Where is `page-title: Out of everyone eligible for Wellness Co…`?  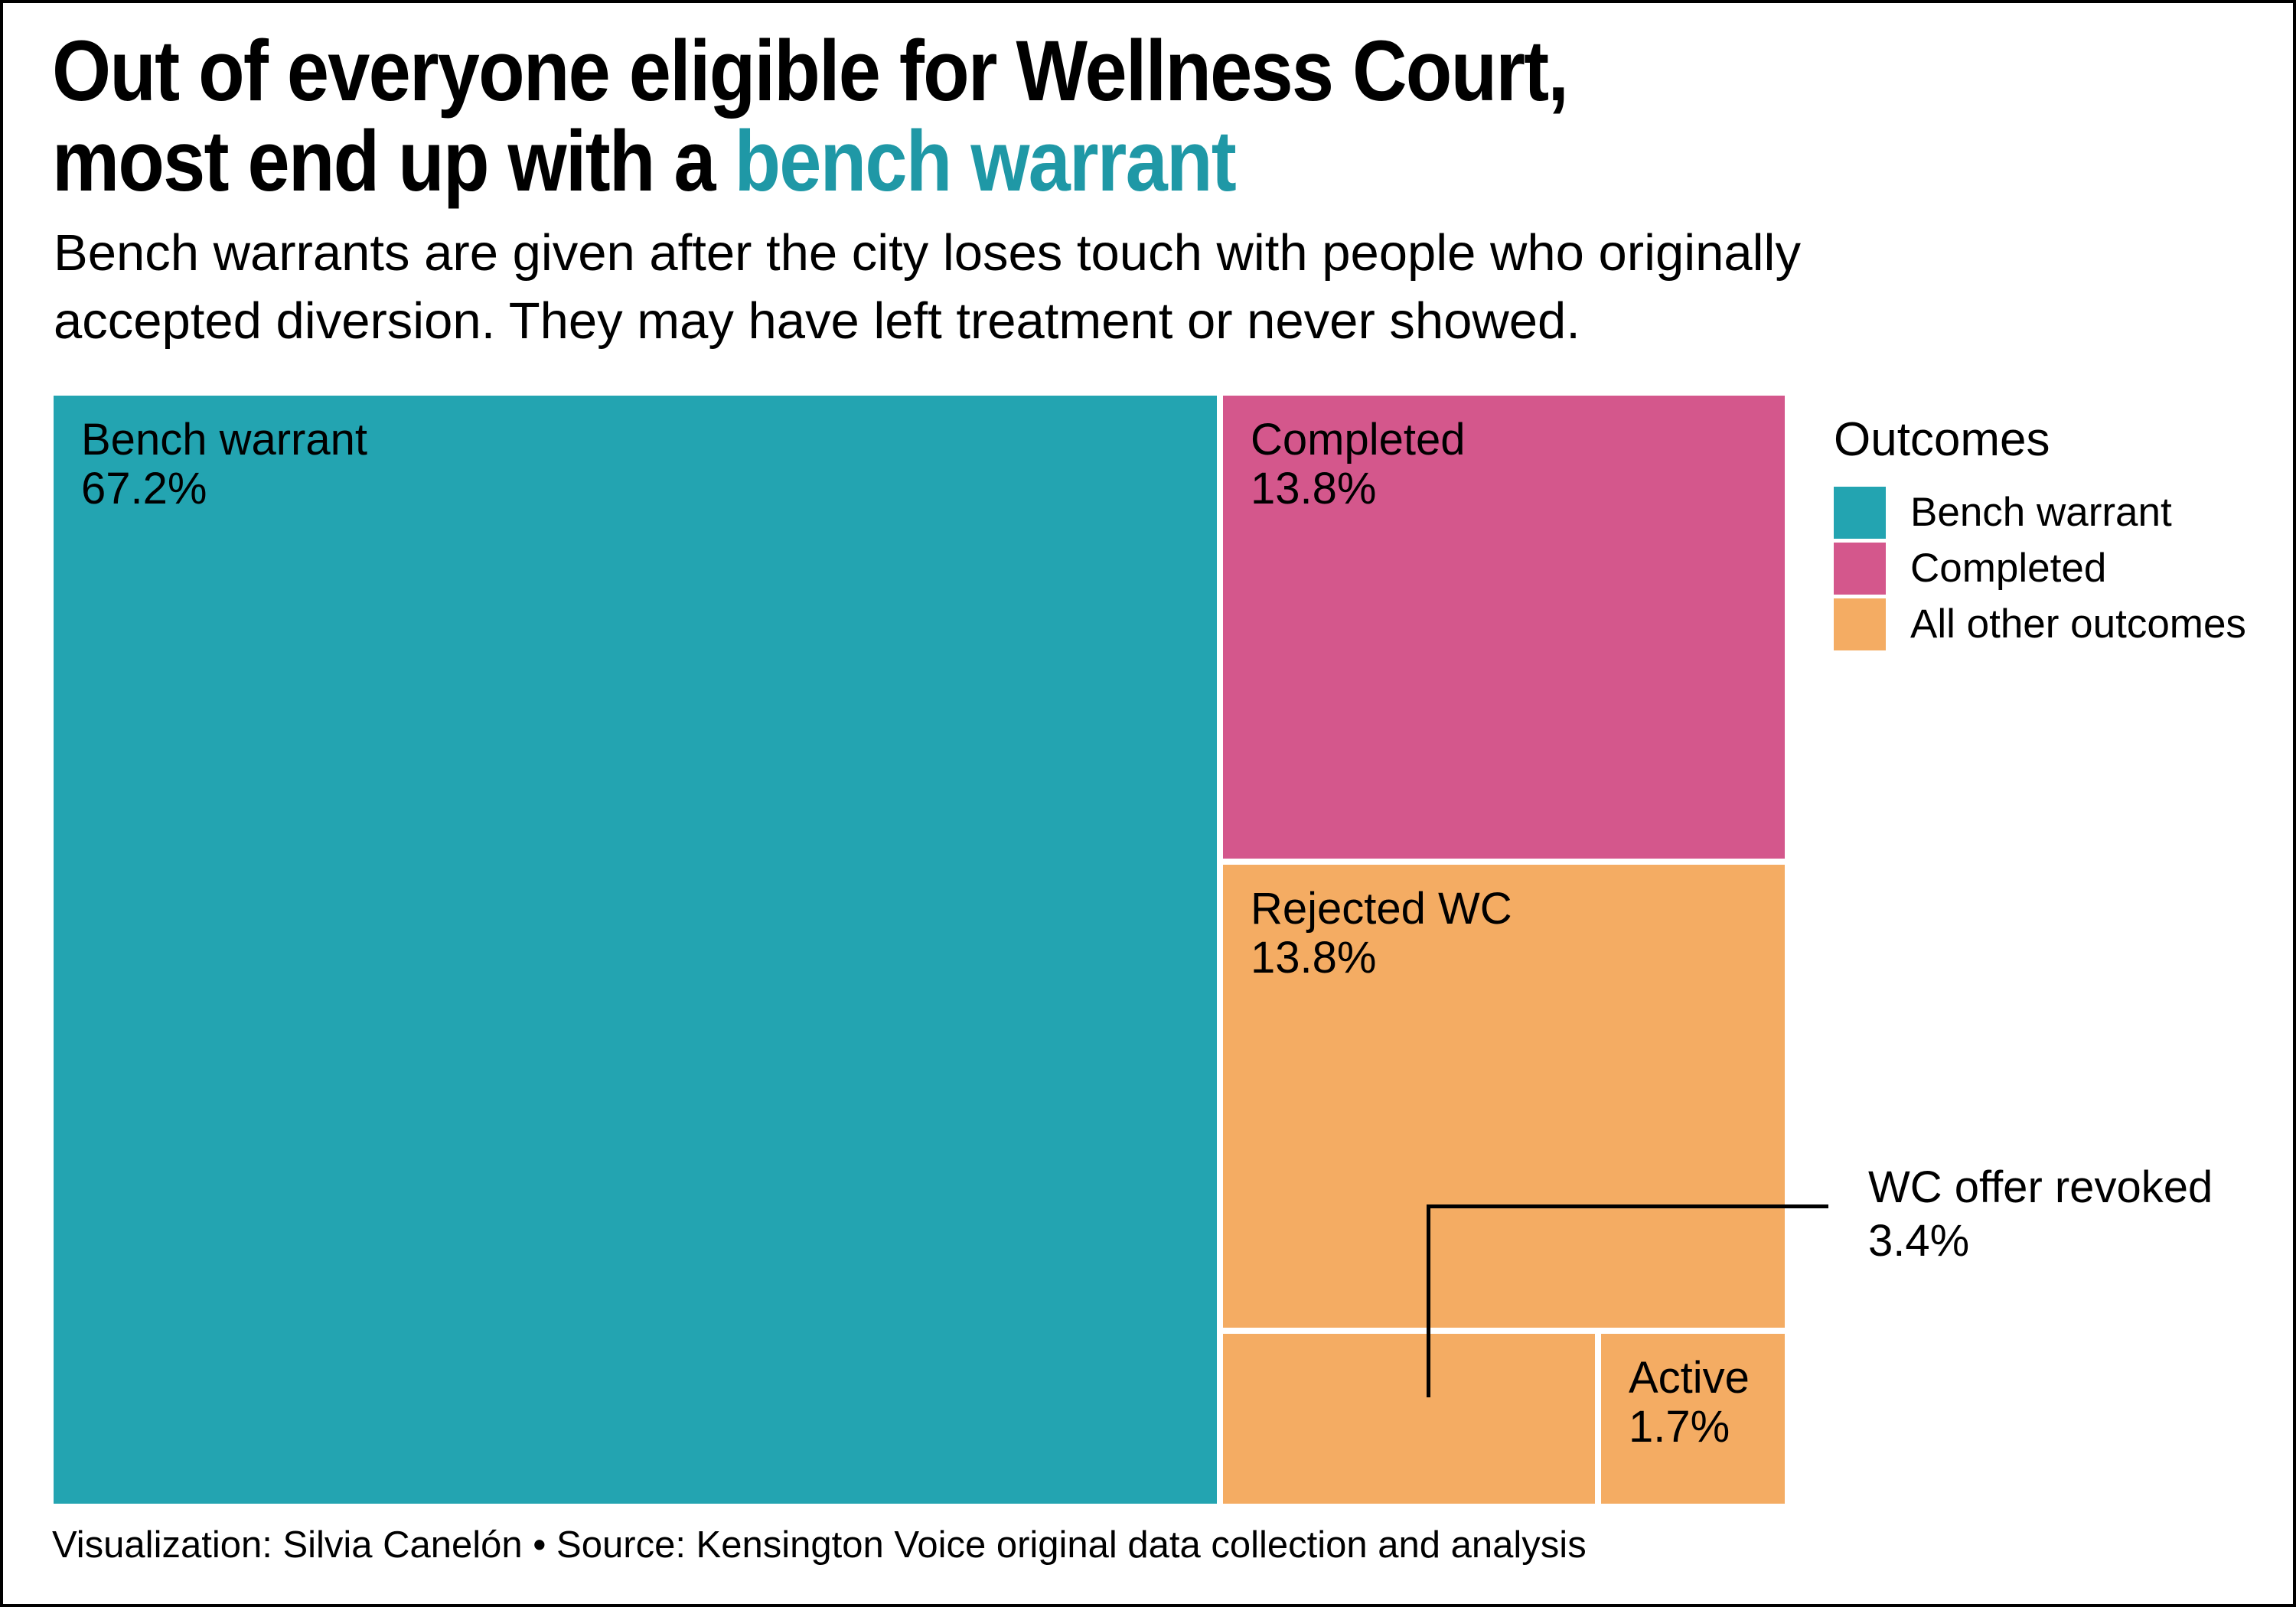
page-title: Out of everyone eligible for Wellness Co… is located at coordinates (810, 116).